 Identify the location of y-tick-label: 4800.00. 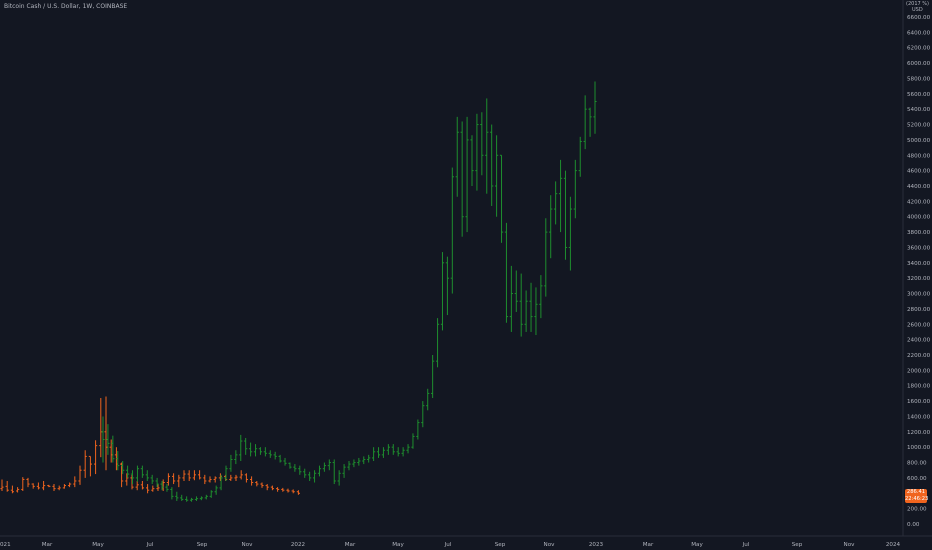
(919, 156).